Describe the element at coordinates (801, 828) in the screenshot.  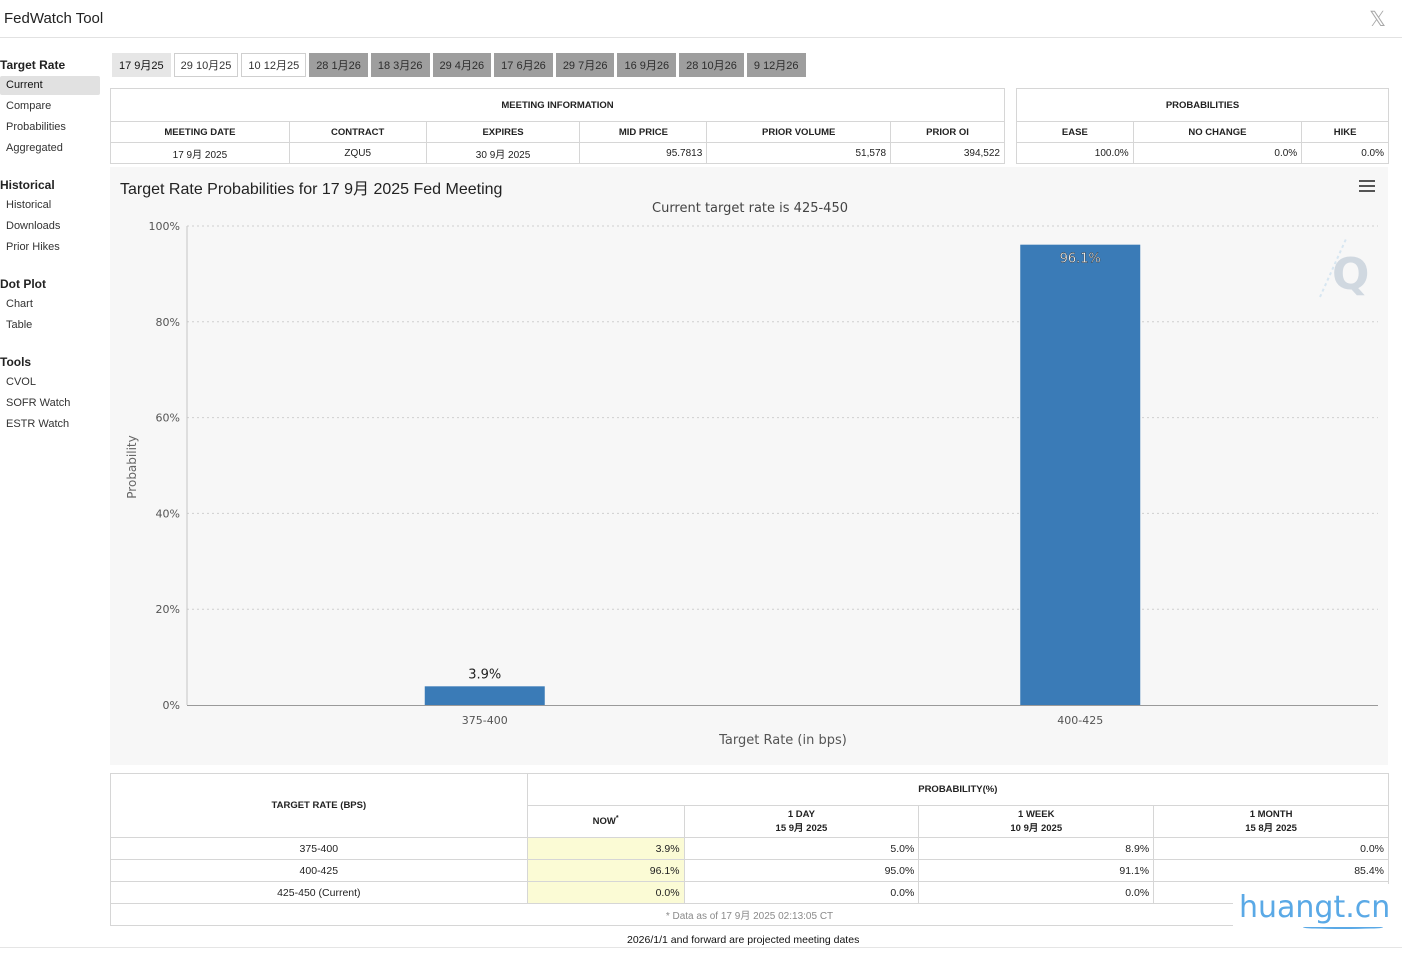
I see `col-1-day-date: 15 9月 2025` at that location.